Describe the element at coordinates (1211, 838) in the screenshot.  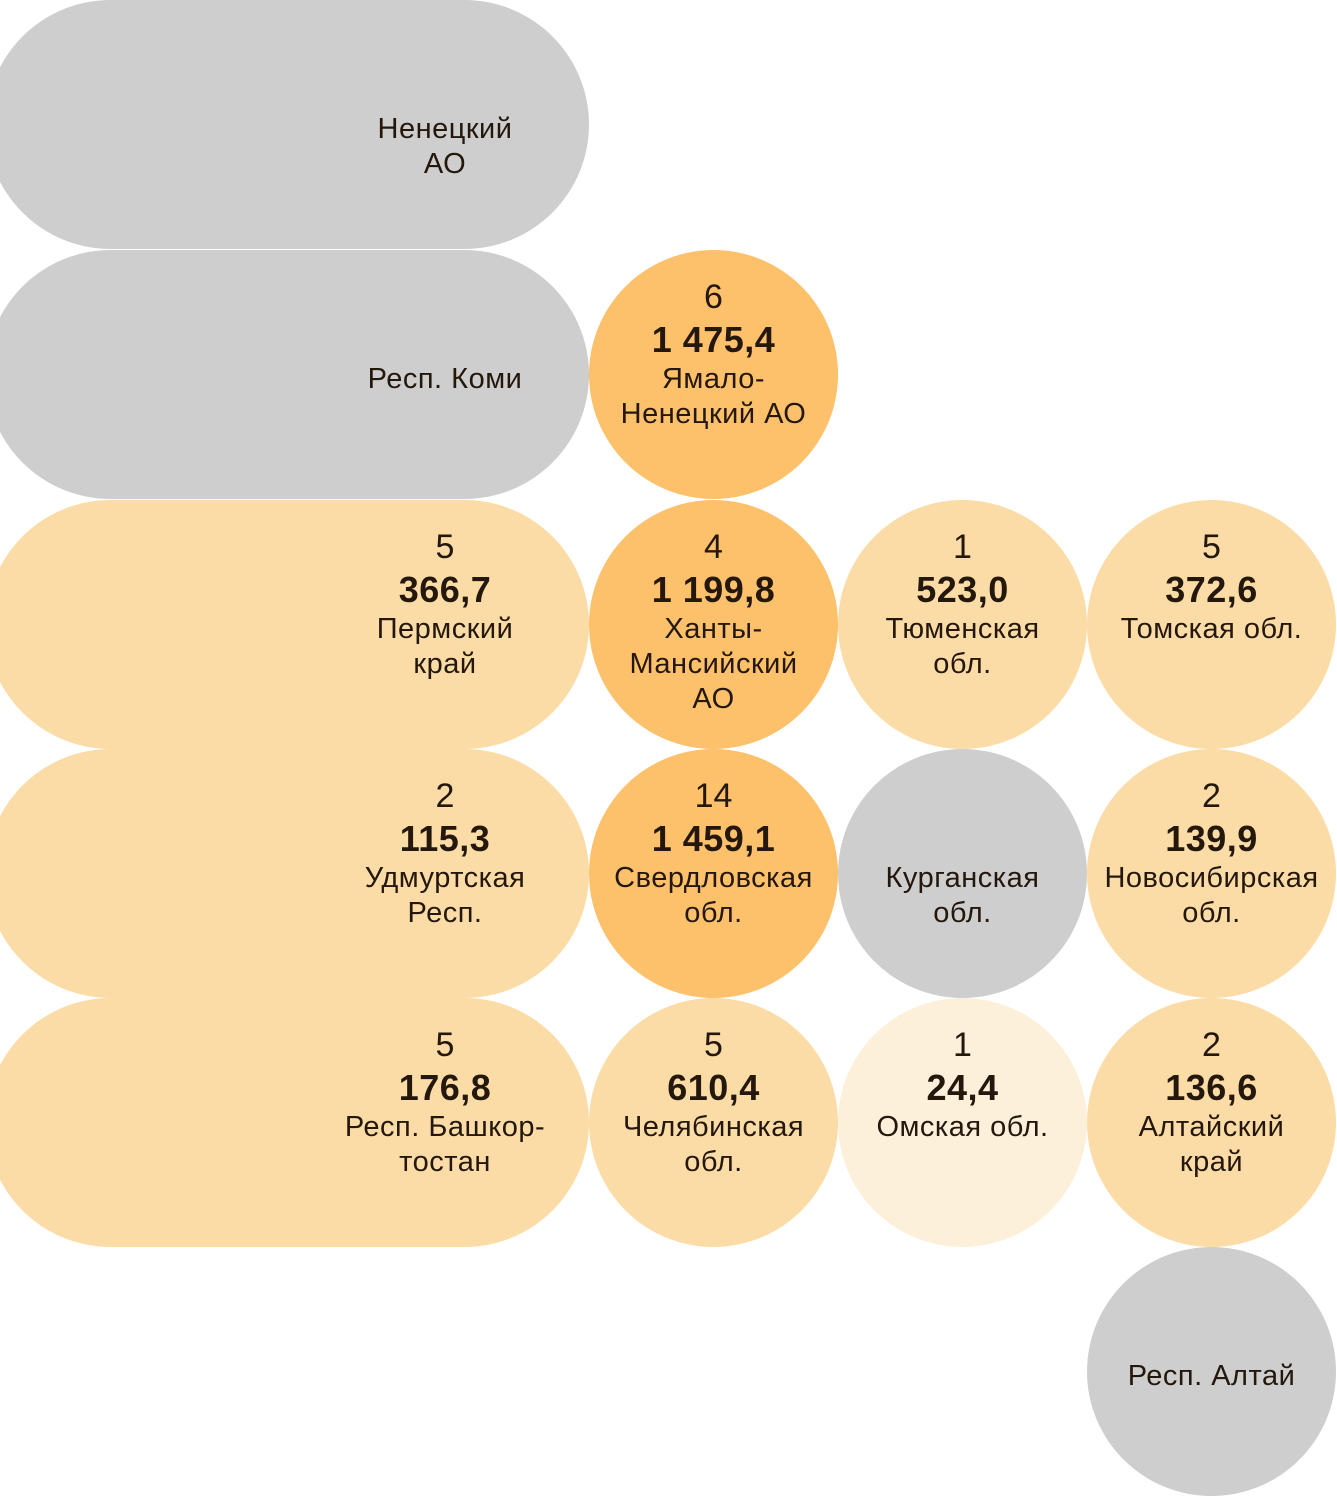
I see `tile-value: 139,9` at that location.